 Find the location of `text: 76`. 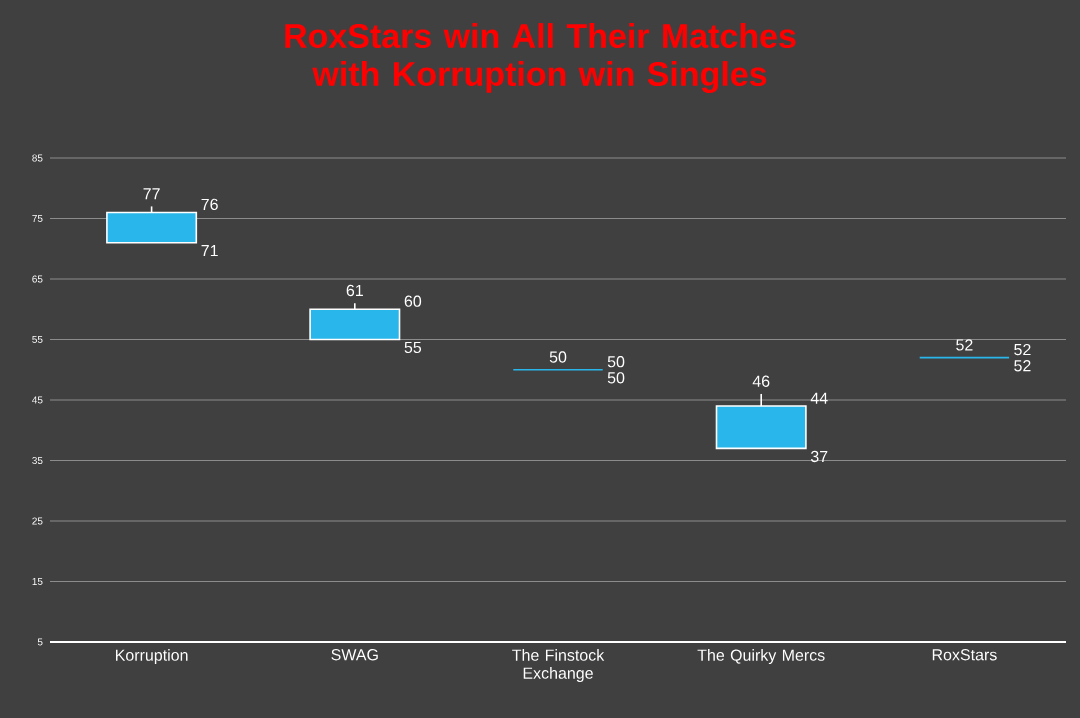

text: 76 is located at coordinates (209, 204).